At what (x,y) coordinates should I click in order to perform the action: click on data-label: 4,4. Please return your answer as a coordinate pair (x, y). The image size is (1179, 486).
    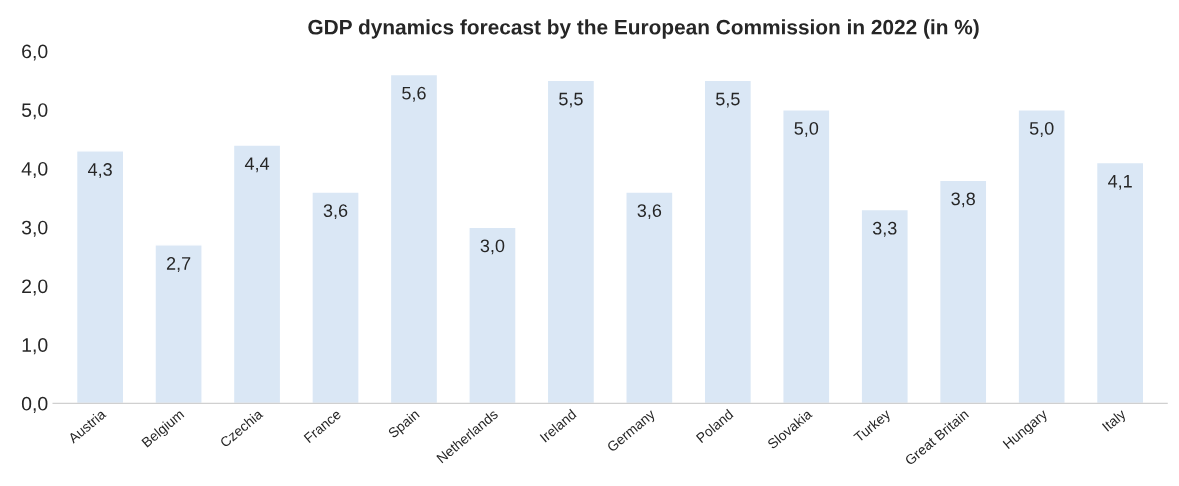
    Looking at the image, I should click on (257, 165).